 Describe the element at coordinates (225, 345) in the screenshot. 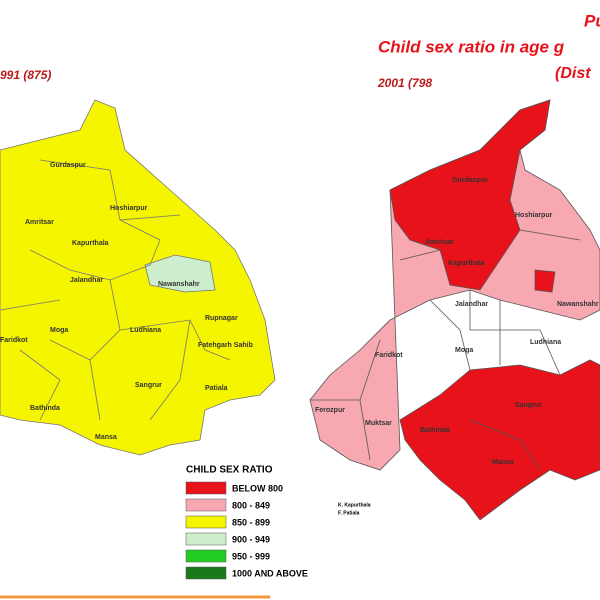

I see `district-label: Fatehgarh Sahib` at that location.